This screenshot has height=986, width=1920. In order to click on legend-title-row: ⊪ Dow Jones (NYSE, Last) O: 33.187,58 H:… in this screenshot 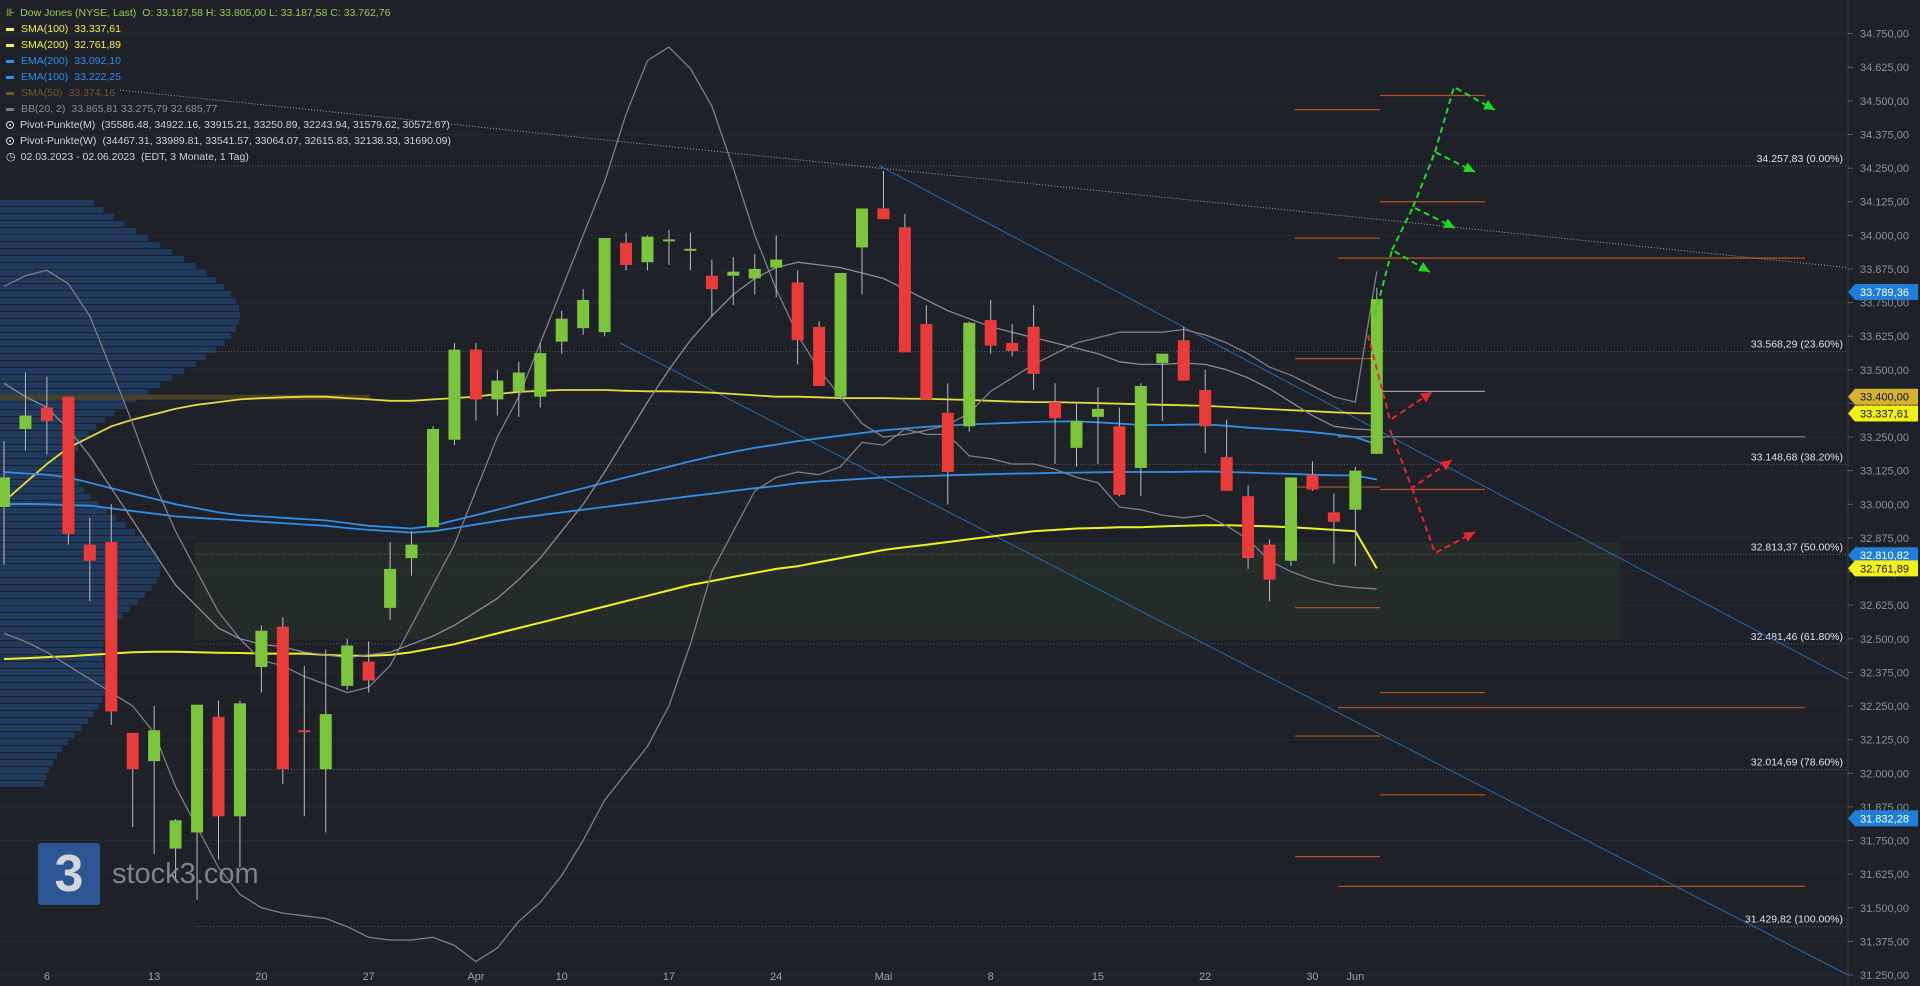, I will do `click(228, 13)`.